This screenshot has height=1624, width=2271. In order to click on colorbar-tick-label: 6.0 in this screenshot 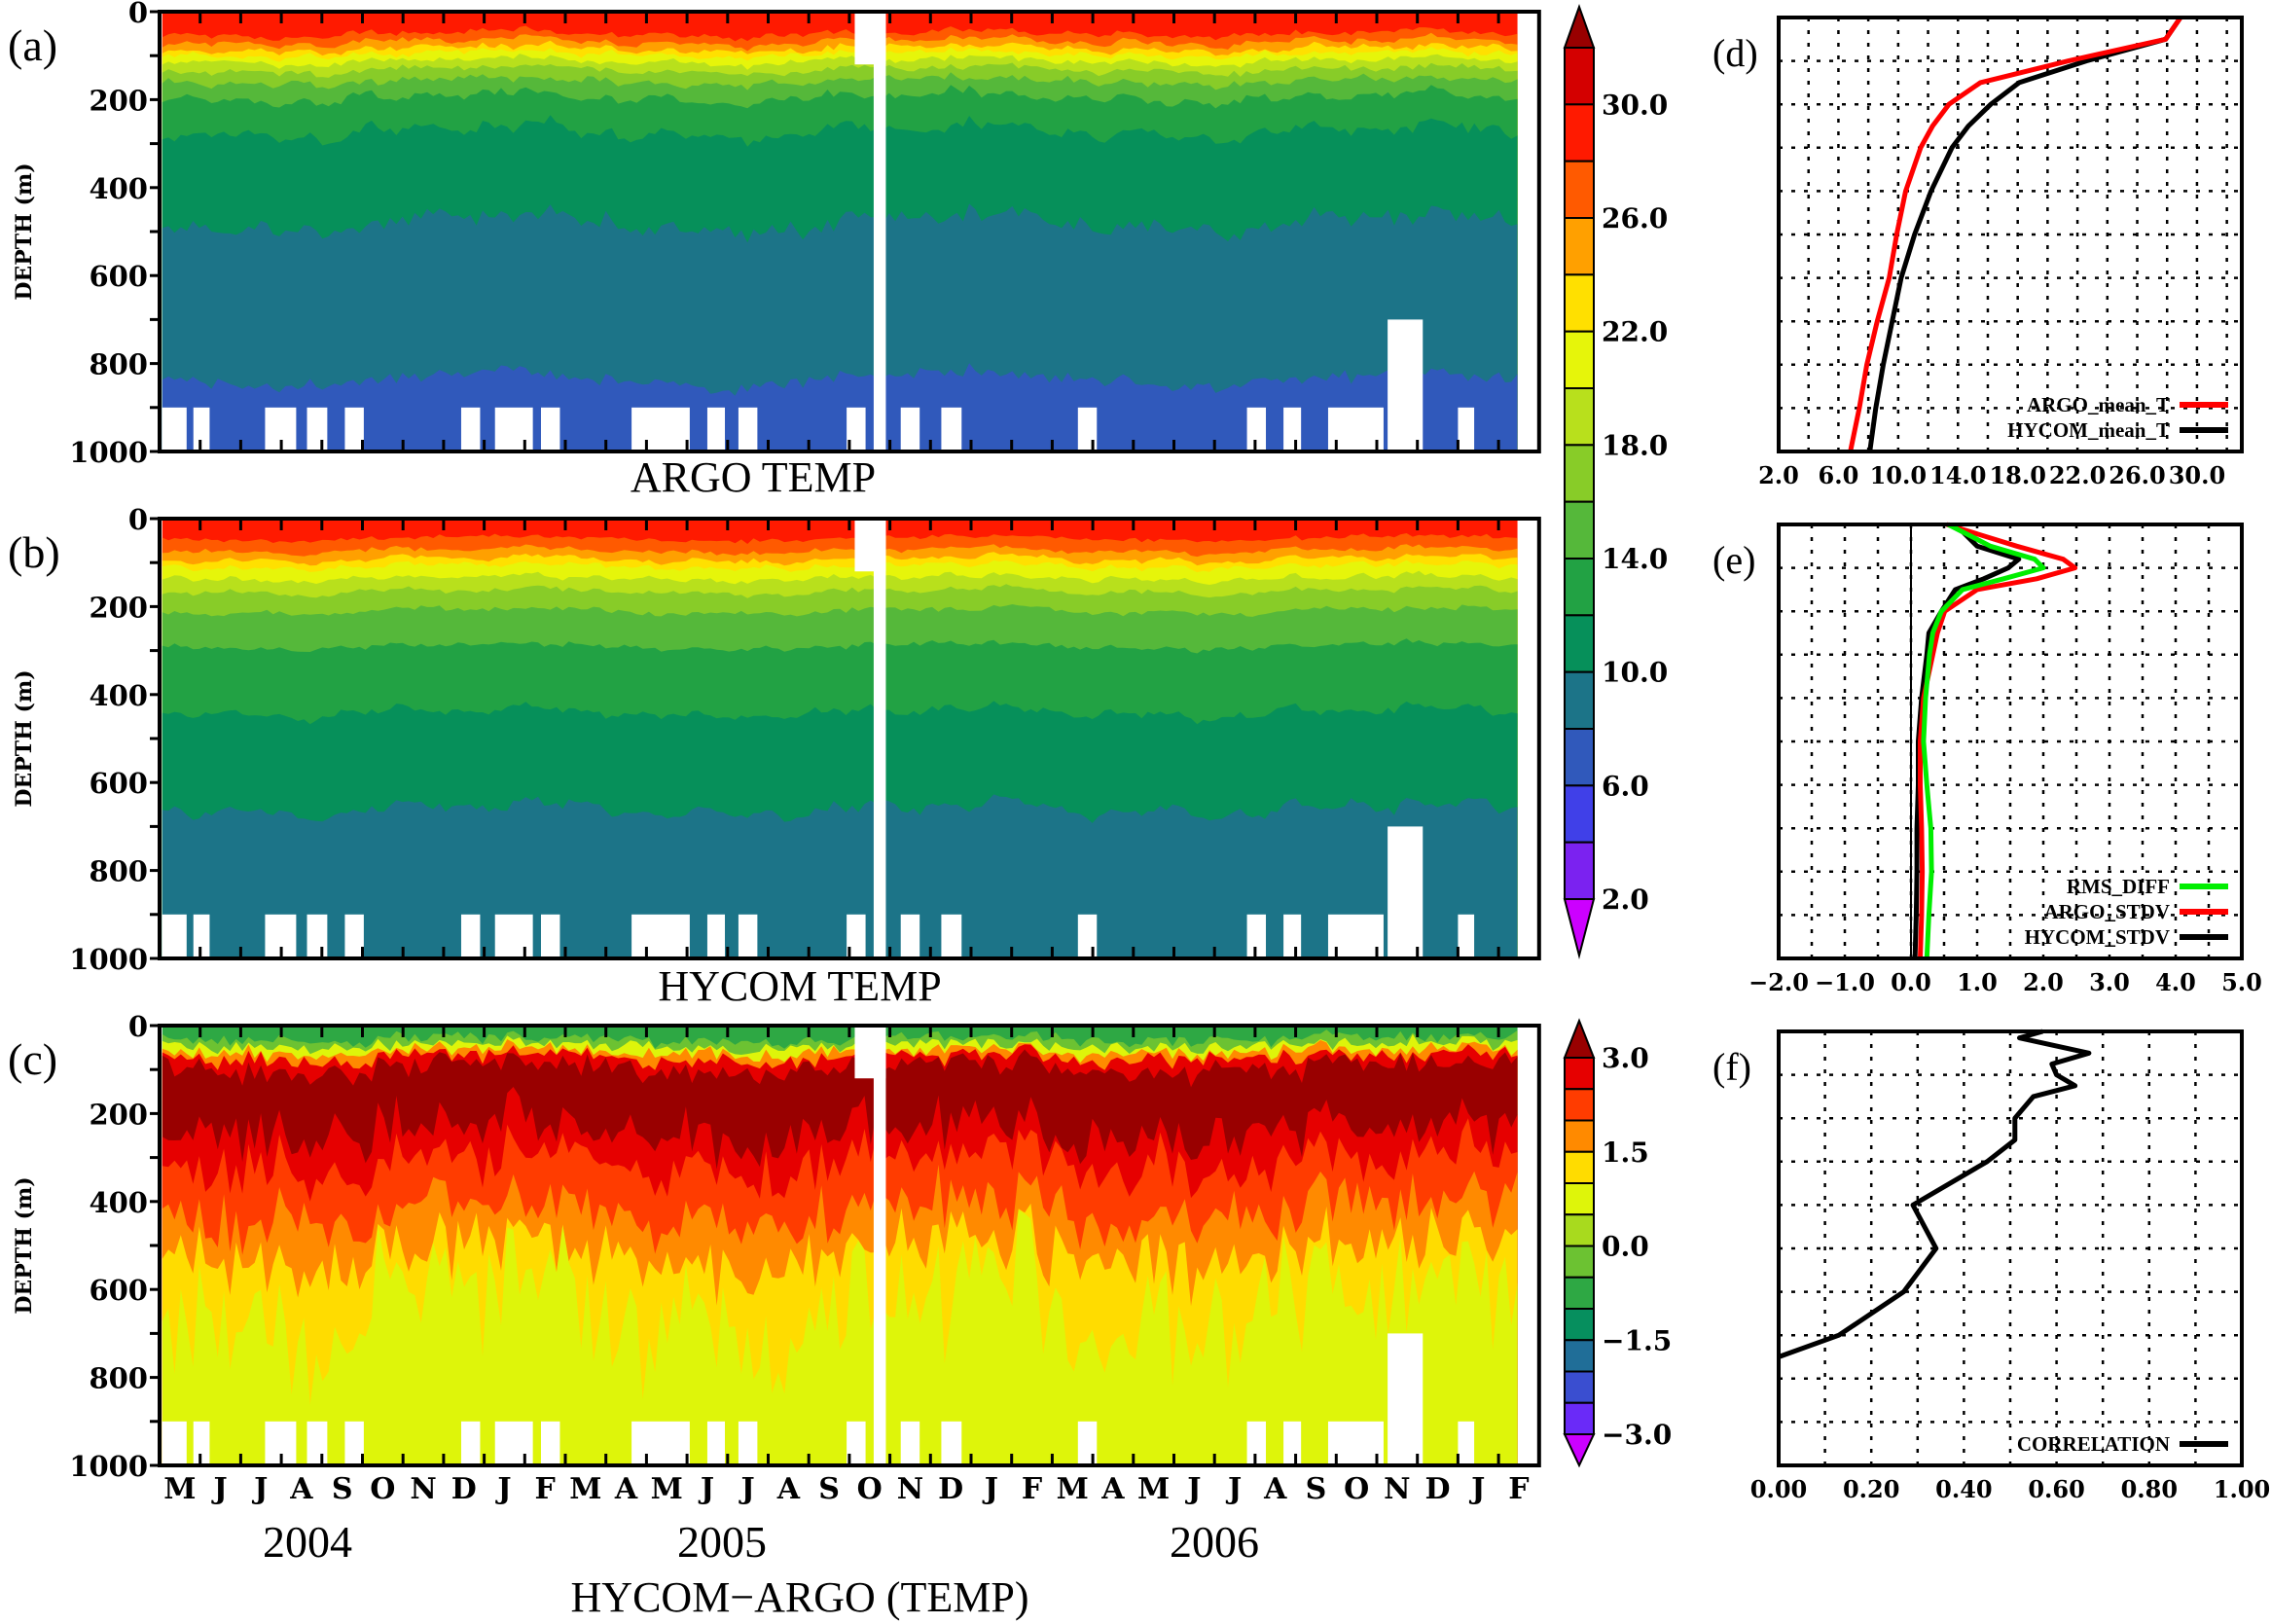, I will do `click(1625, 786)`.